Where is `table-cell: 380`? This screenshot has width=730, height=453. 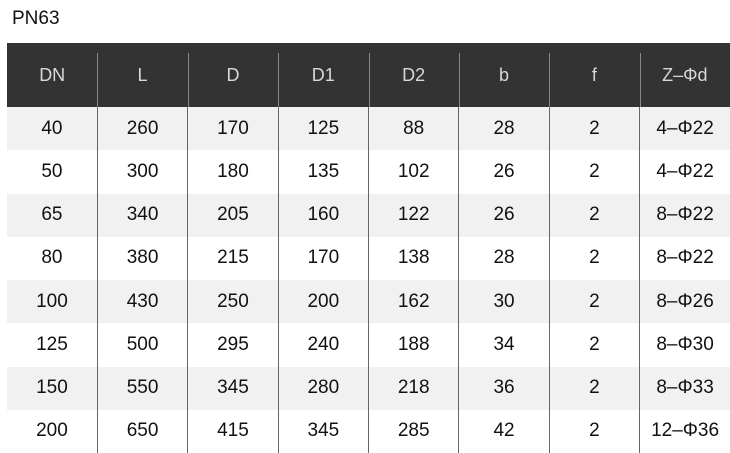
table-cell: 380 is located at coordinates (142, 258).